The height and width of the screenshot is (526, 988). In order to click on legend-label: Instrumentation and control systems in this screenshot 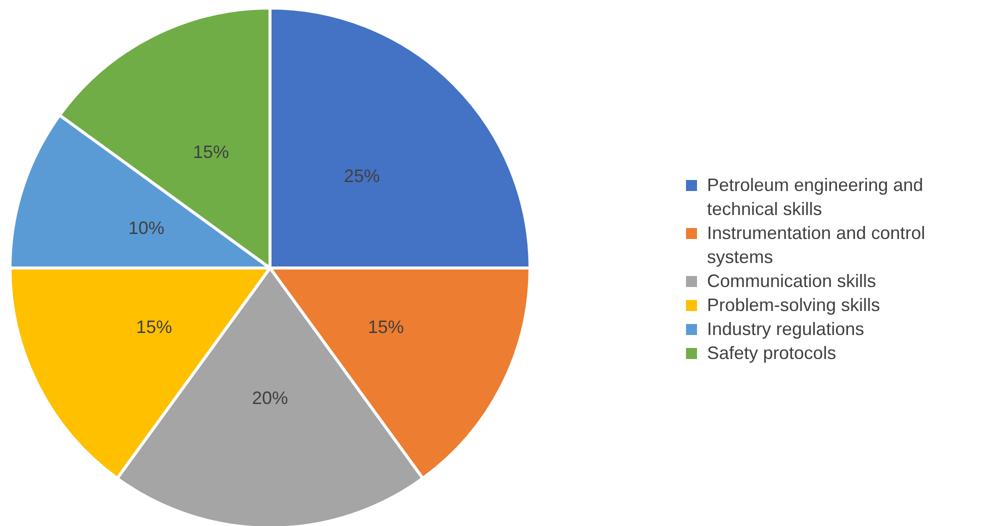, I will do `click(816, 245)`.